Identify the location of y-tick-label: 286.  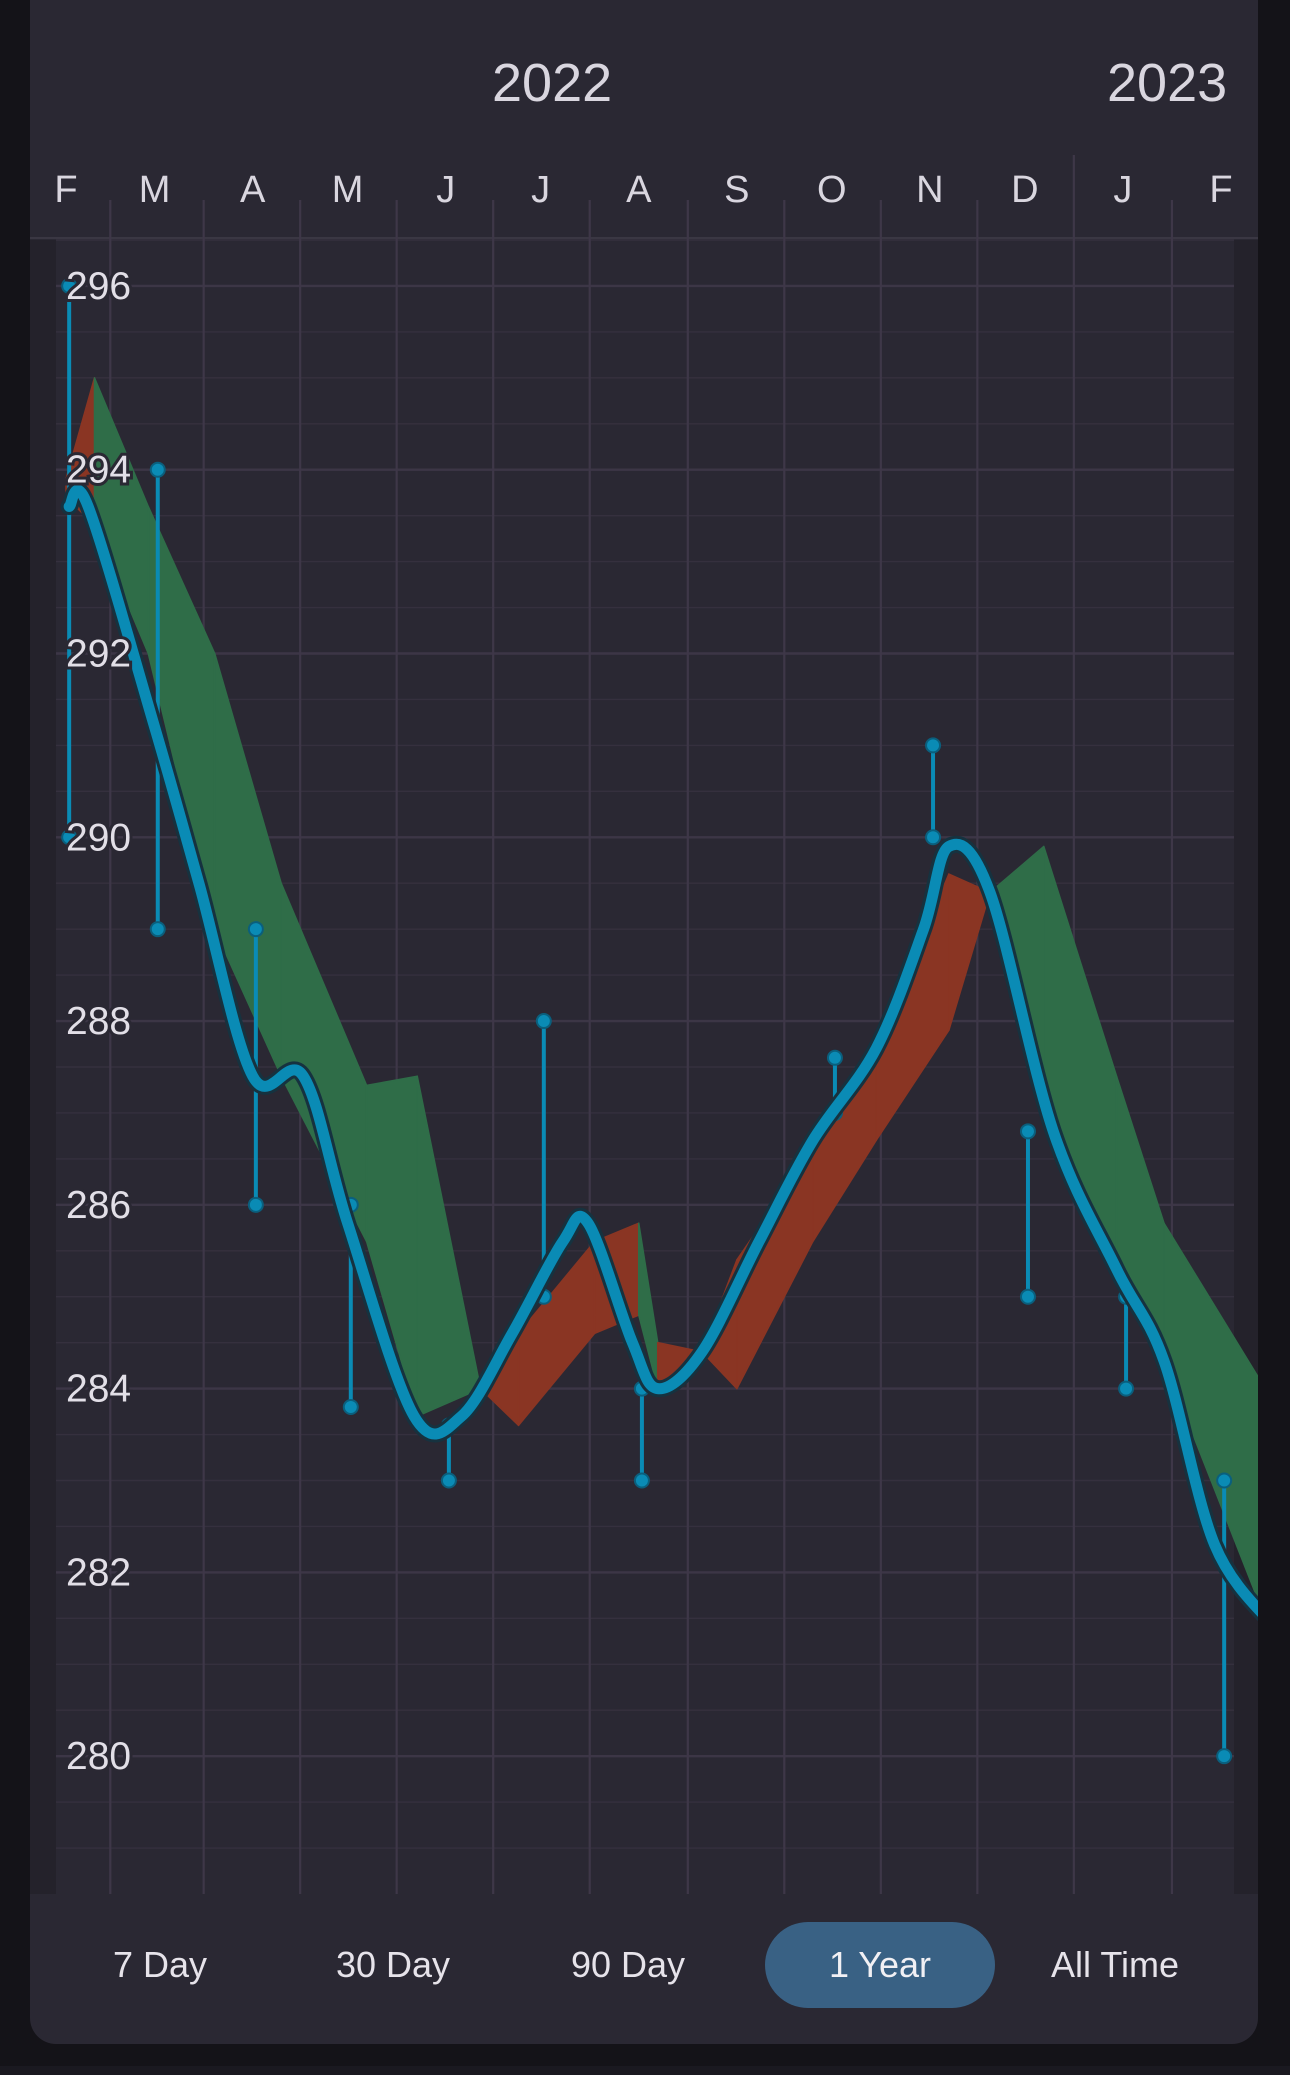
(98, 1205).